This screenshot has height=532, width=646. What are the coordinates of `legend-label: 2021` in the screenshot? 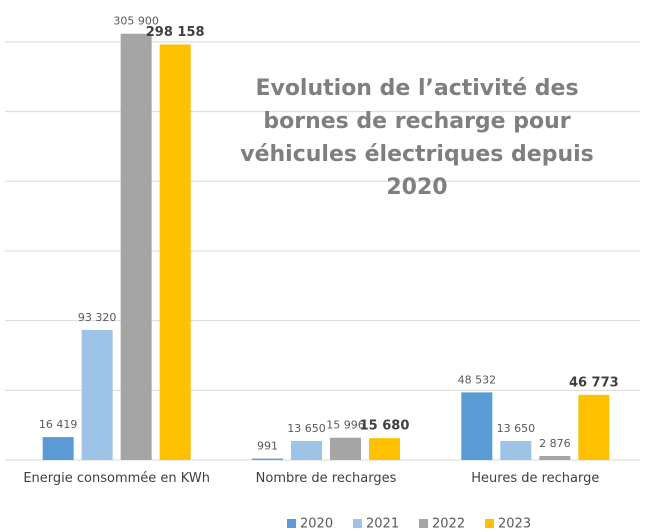 It's located at (382, 524).